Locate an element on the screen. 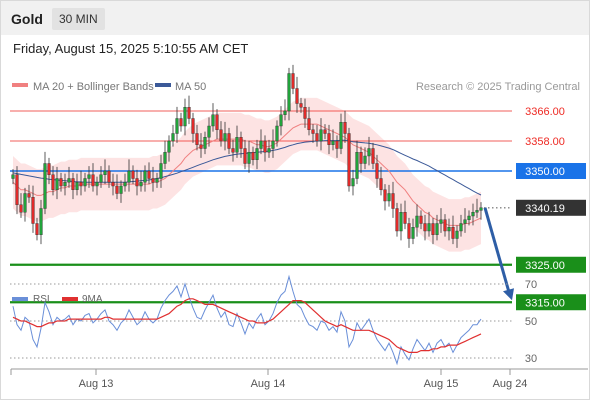 This screenshot has height=400, width=590. rsi-tick-50: 50 is located at coordinates (531, 322).